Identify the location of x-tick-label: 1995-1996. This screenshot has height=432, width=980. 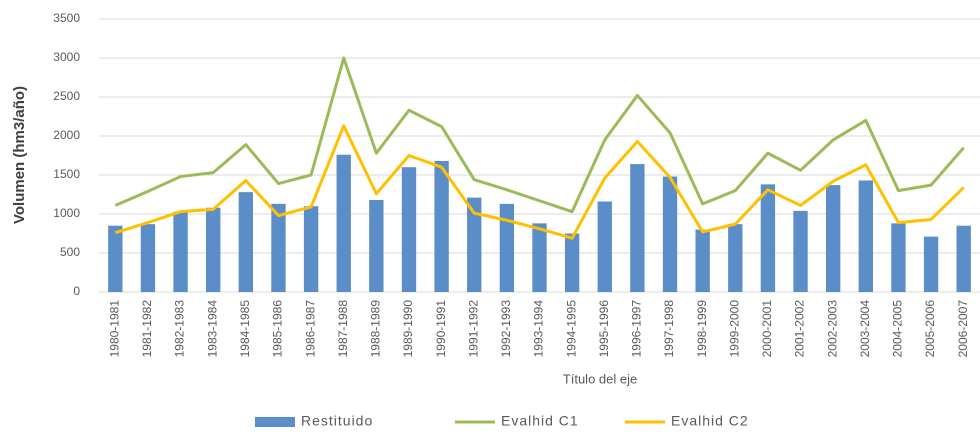
(604, 329).